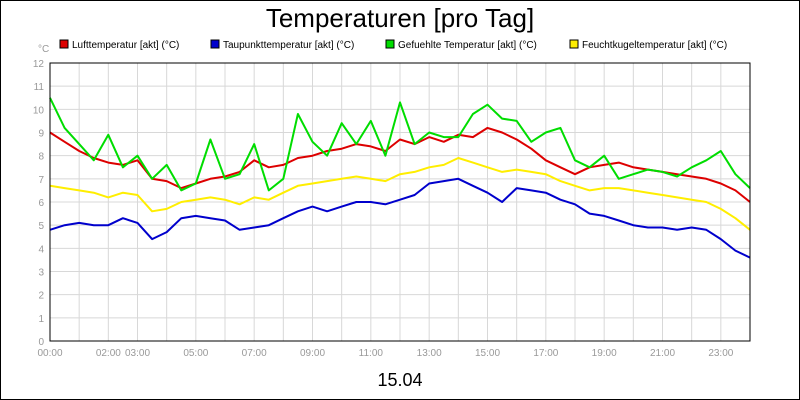 The height and width of the screenshot is (400, 800). What do you see at coordinates (41, 273) in the screenshot?
I see `y-tick-label: 3` at bounding box center [41, 273].